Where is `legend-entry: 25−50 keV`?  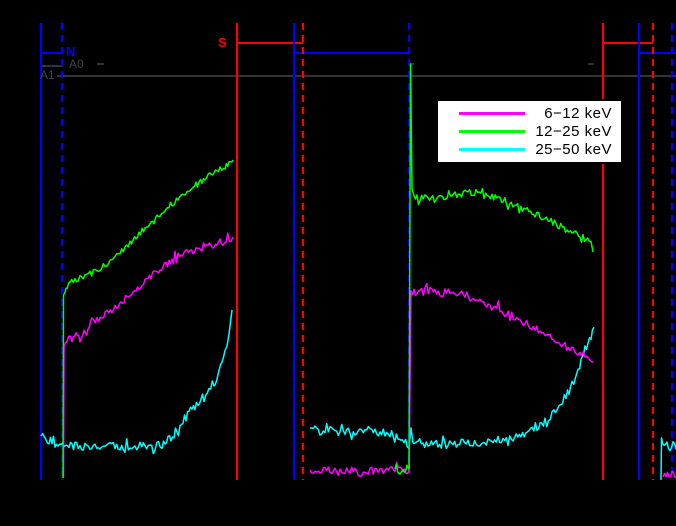
legend-entry: 25−50 keV is located at coordinates (535, 149).